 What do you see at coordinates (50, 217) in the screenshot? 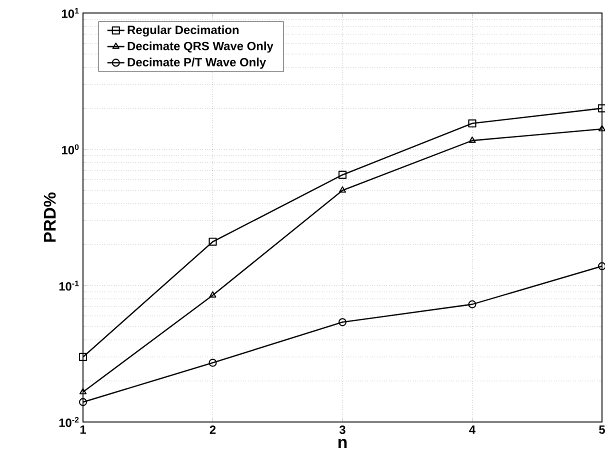
I see `y-axis-title: PRD%` at bounding box center [50, 217].